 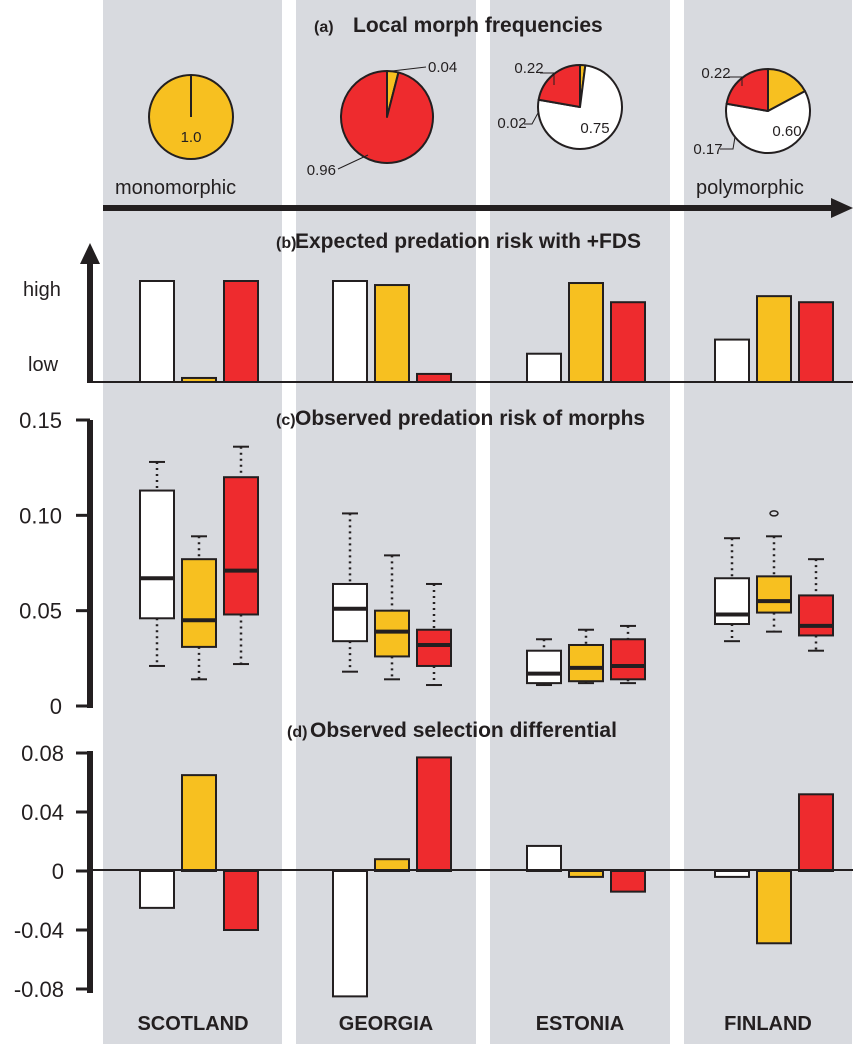 What do you see at coordinates (774, 513) in the screenshot?
I see `box-outlier` at bounding box center [774, 513].